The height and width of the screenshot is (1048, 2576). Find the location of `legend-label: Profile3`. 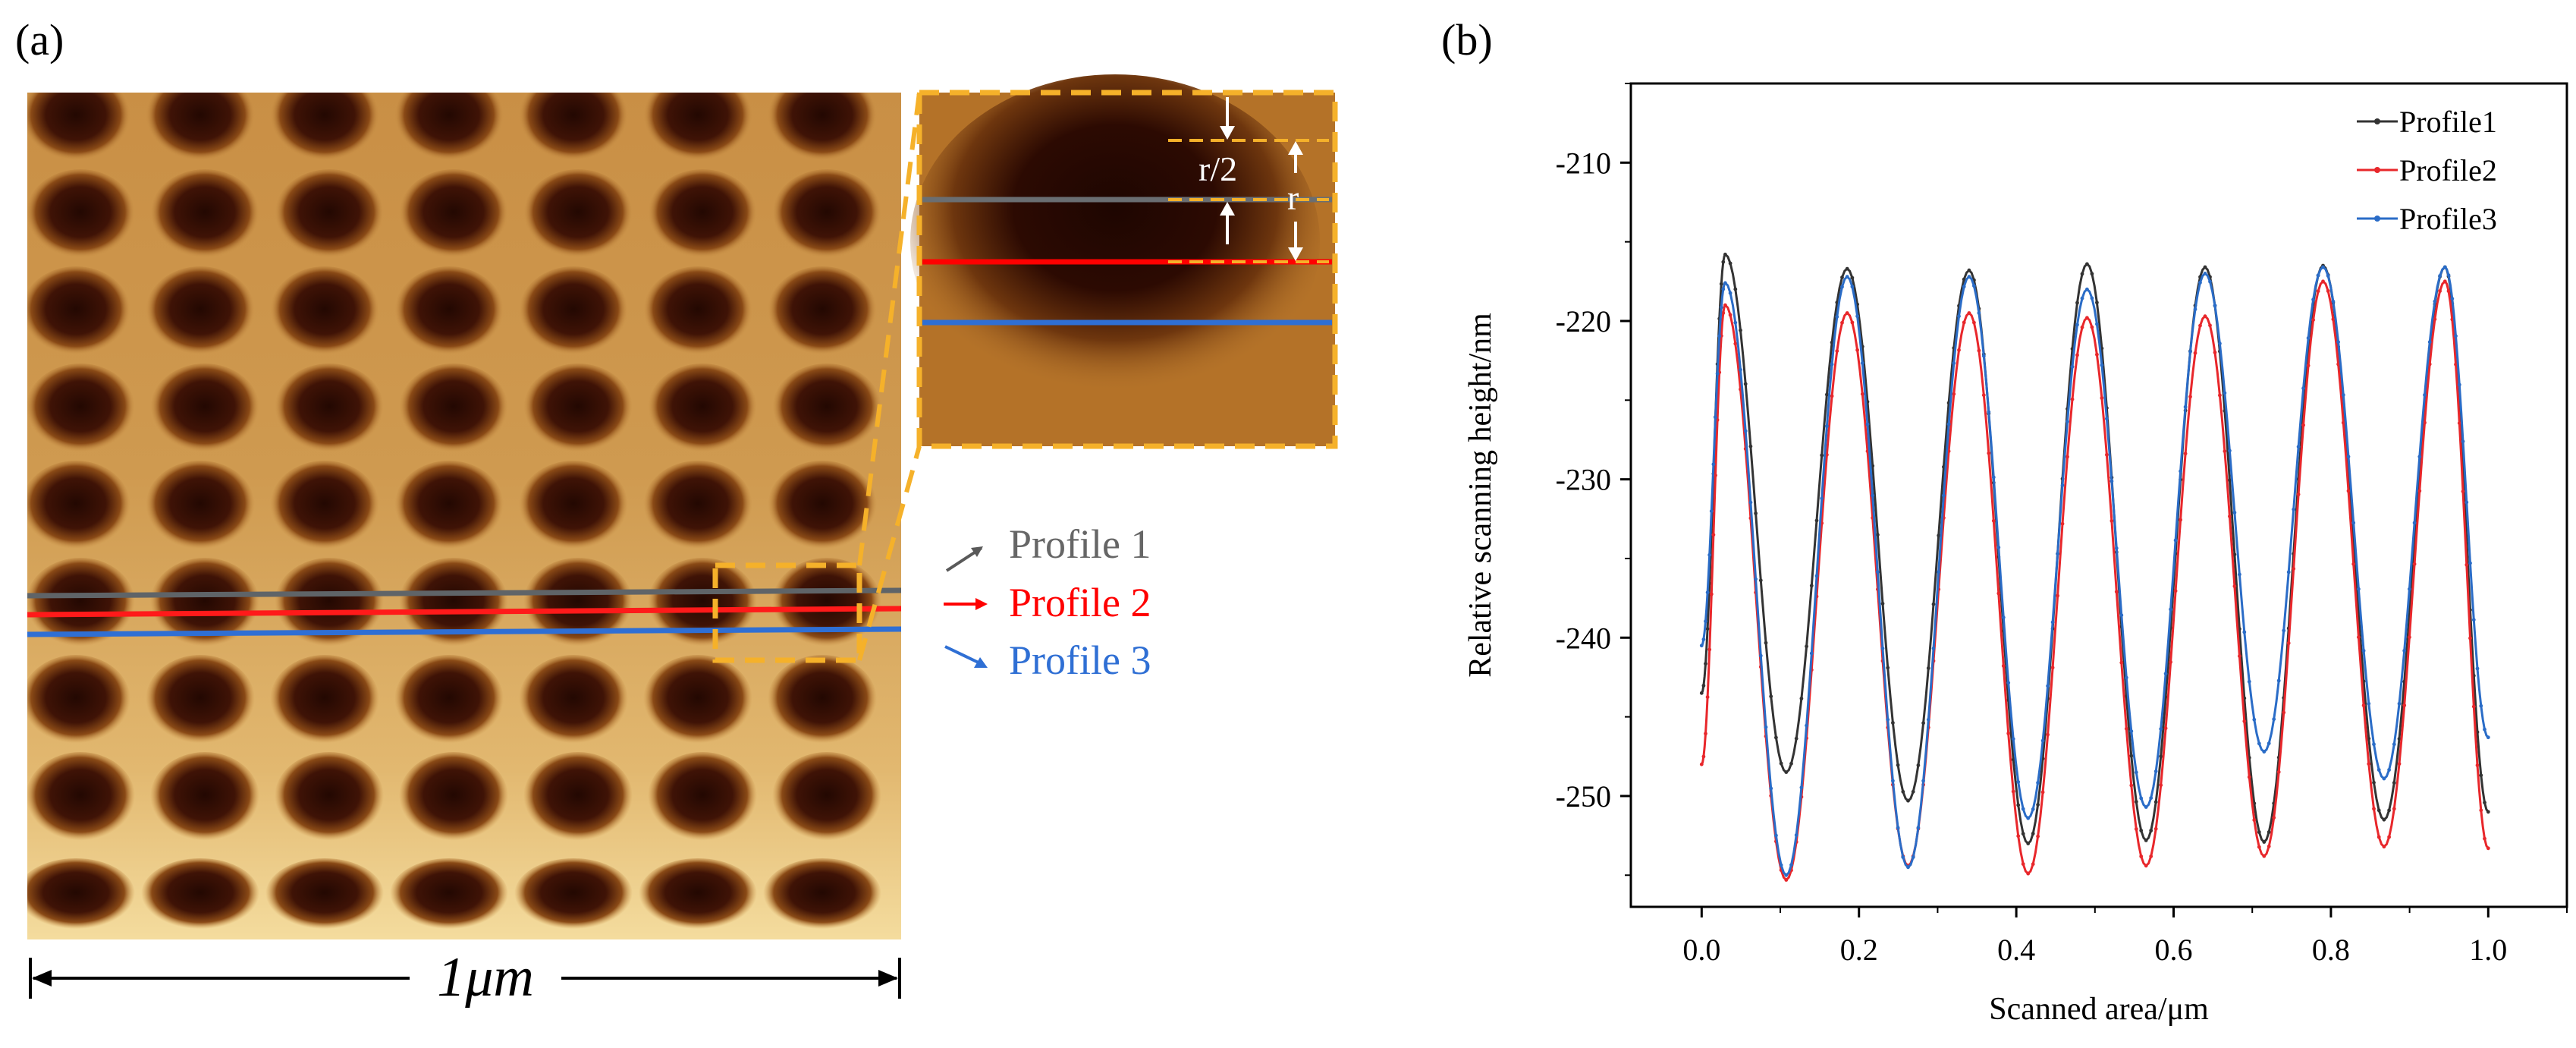

legend-label: Profile3 is located at coordinates (2448, 219).